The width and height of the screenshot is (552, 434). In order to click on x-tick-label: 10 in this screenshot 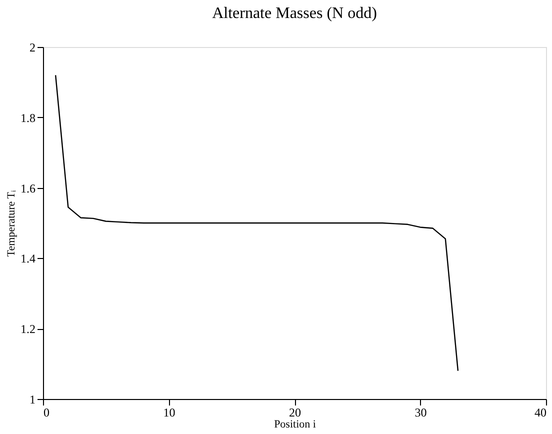, I will do `click(169, 413)`.